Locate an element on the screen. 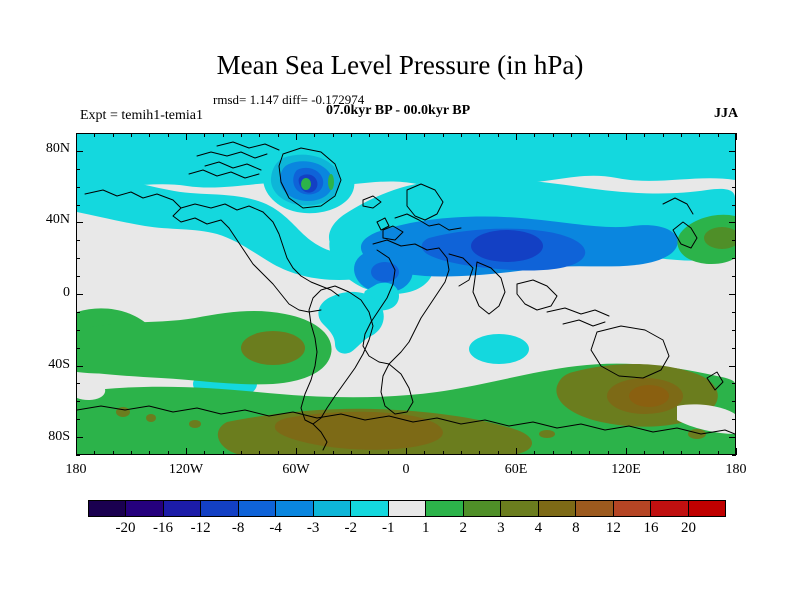 This screenshot has height=600, width=800. x-tick-label-120w: 120W is located at coordinates (186, 469).